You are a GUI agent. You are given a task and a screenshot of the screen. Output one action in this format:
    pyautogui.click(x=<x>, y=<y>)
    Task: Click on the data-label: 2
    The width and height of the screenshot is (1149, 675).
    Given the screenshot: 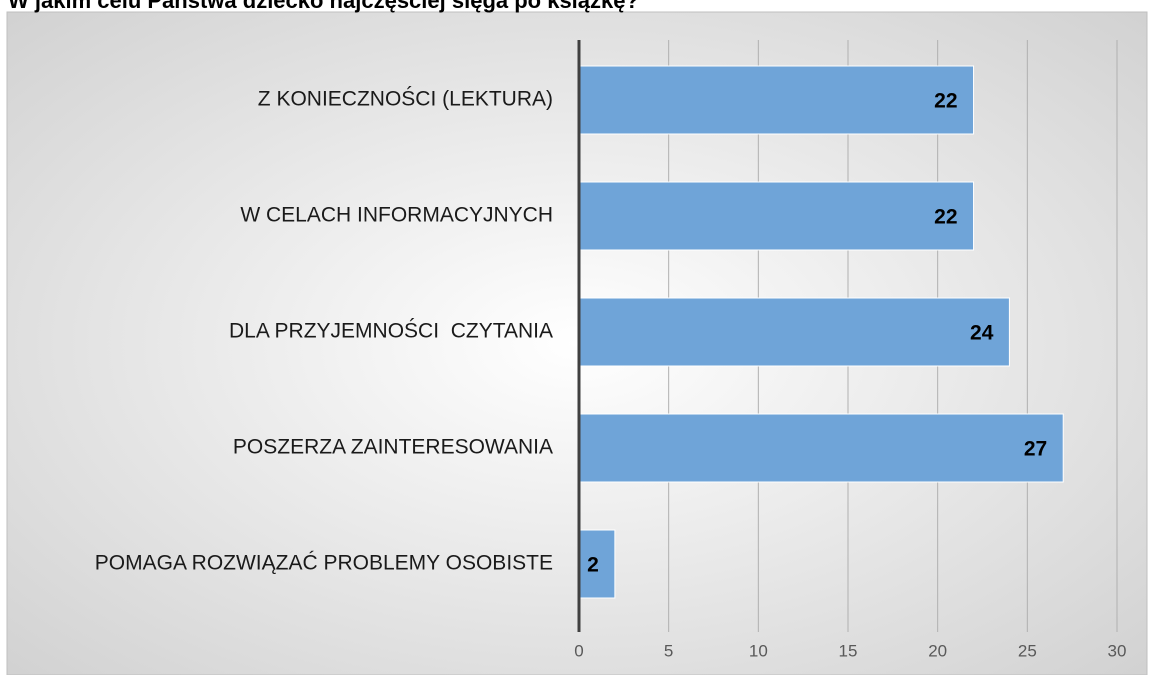 What is the action you would take?
    pyautogui.click(x=593, y=565)
    